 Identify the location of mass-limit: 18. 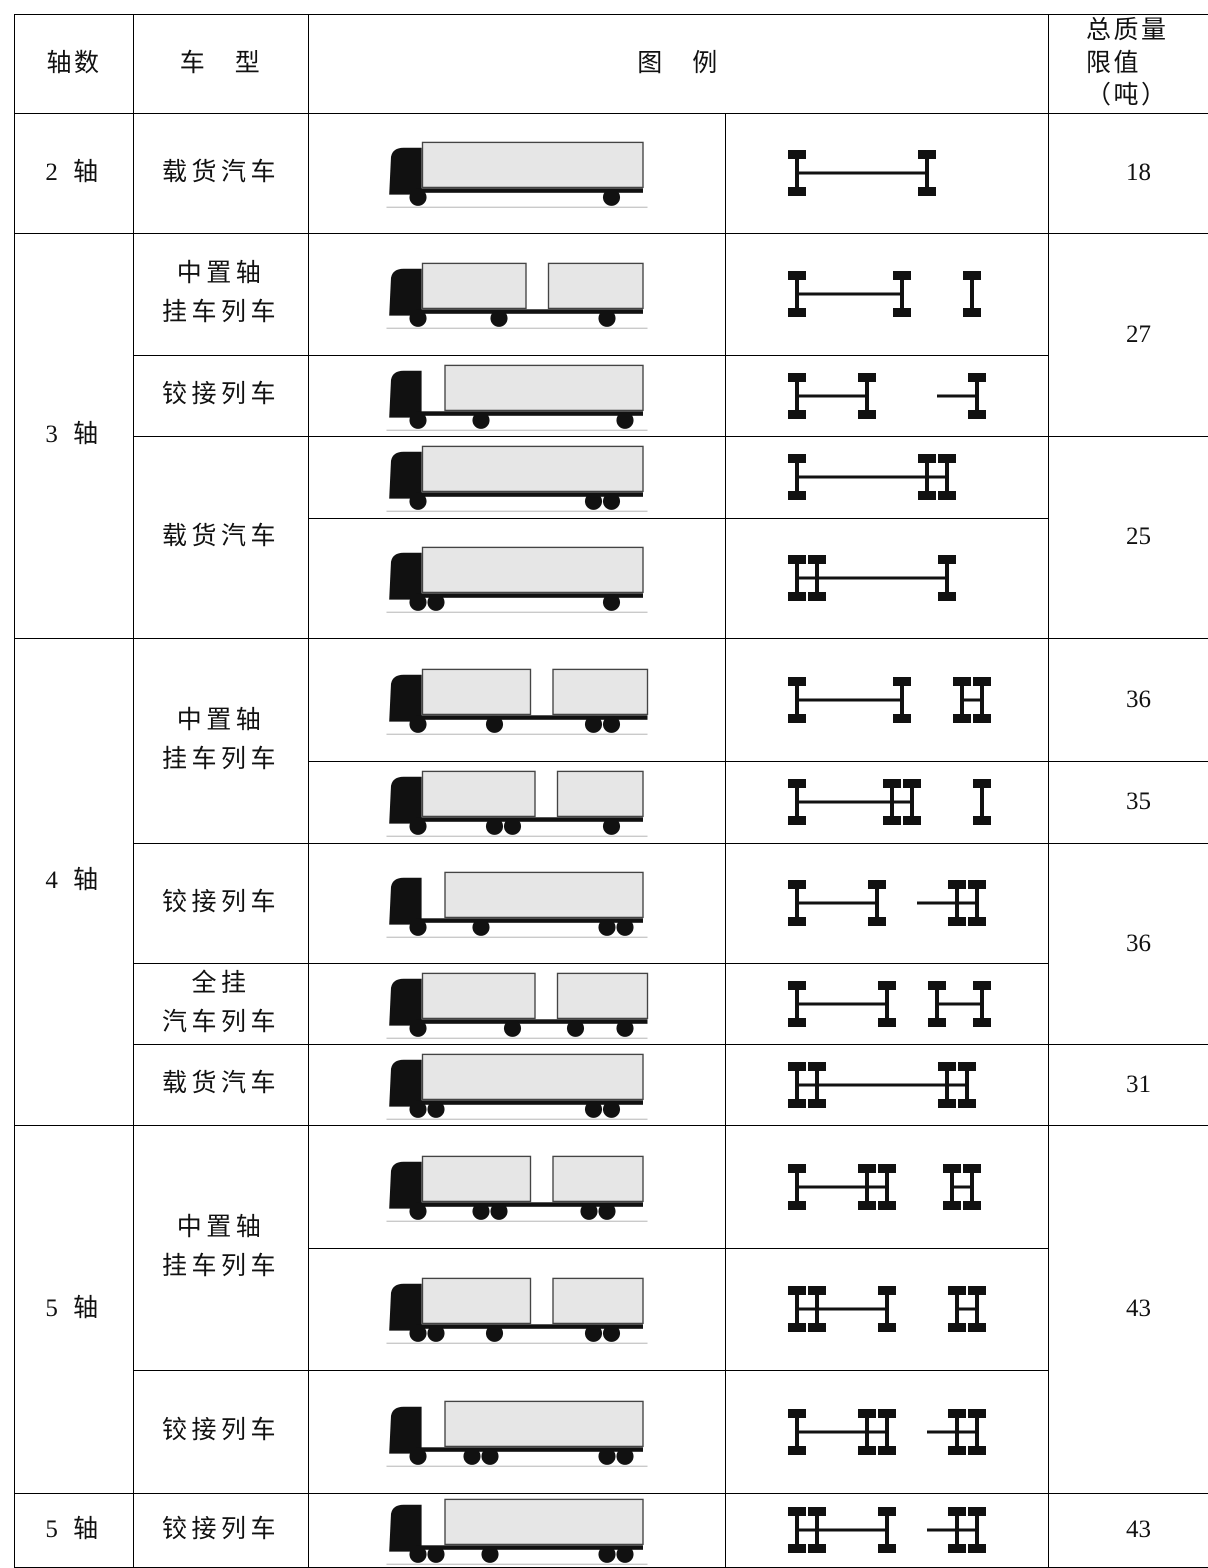
(1128, 173).